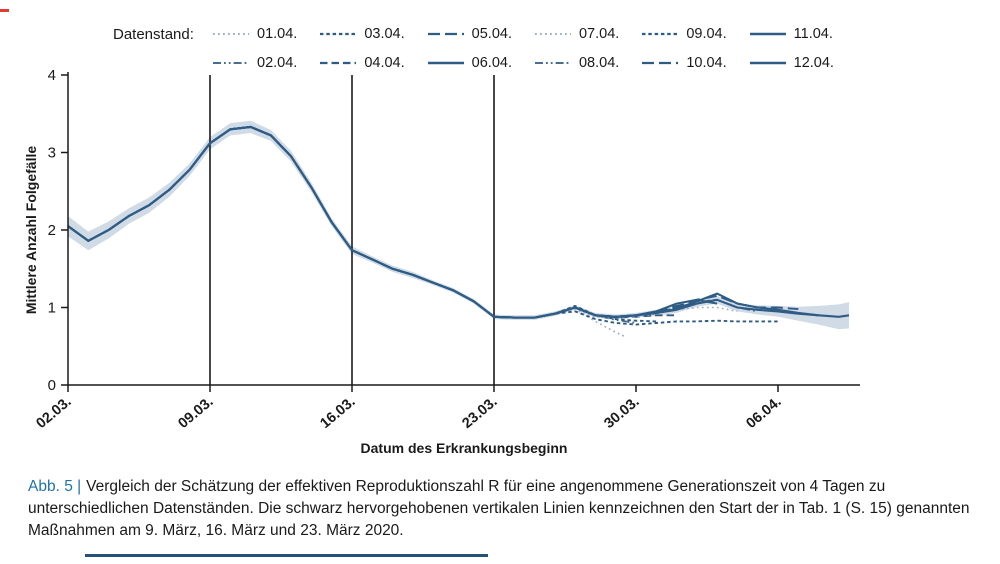 Image resolution: width=1000 pixels, height=564 pixels. Describe the element at coordinates (277, 62) in the screenshot. I see `legend-item-label: 02.04.` at that location.